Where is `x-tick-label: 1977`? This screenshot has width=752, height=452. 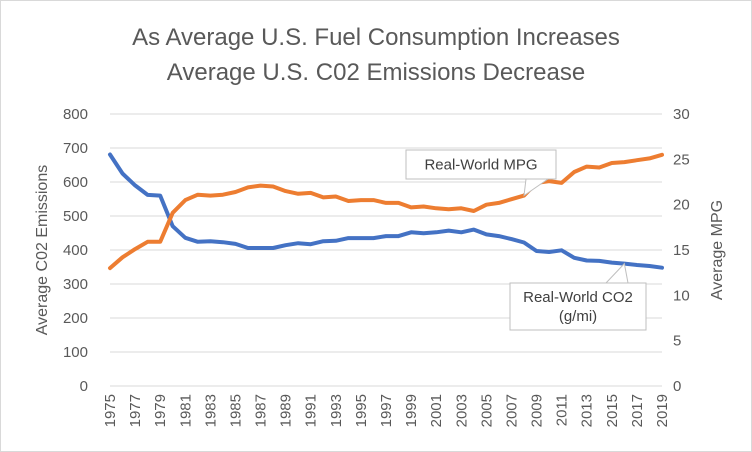
x-tick-label: 1977 is located at coordinates (135, 410).